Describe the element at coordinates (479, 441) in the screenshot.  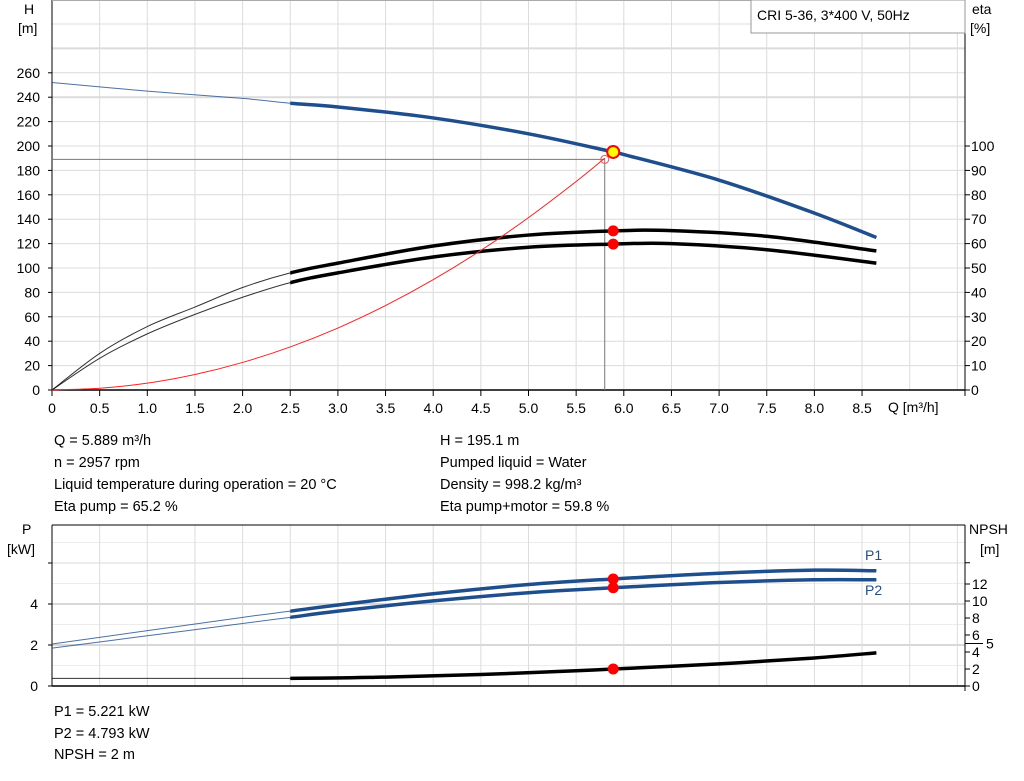
I see `info-head: H = 195.1 m` at that location.